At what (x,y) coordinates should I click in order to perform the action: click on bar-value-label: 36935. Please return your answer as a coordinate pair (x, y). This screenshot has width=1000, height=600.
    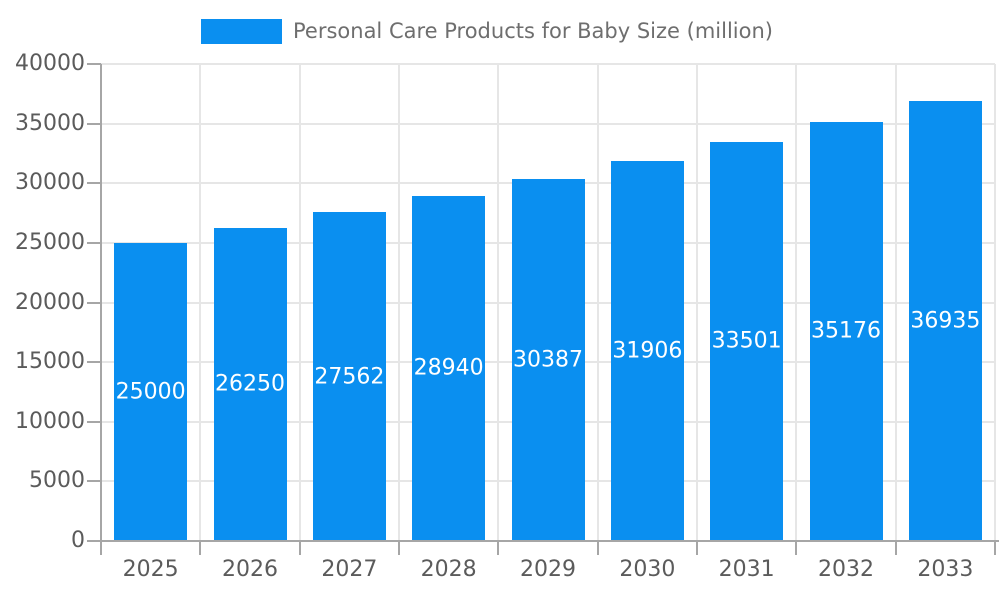
    Looking at the image, I should click on (945, 321).